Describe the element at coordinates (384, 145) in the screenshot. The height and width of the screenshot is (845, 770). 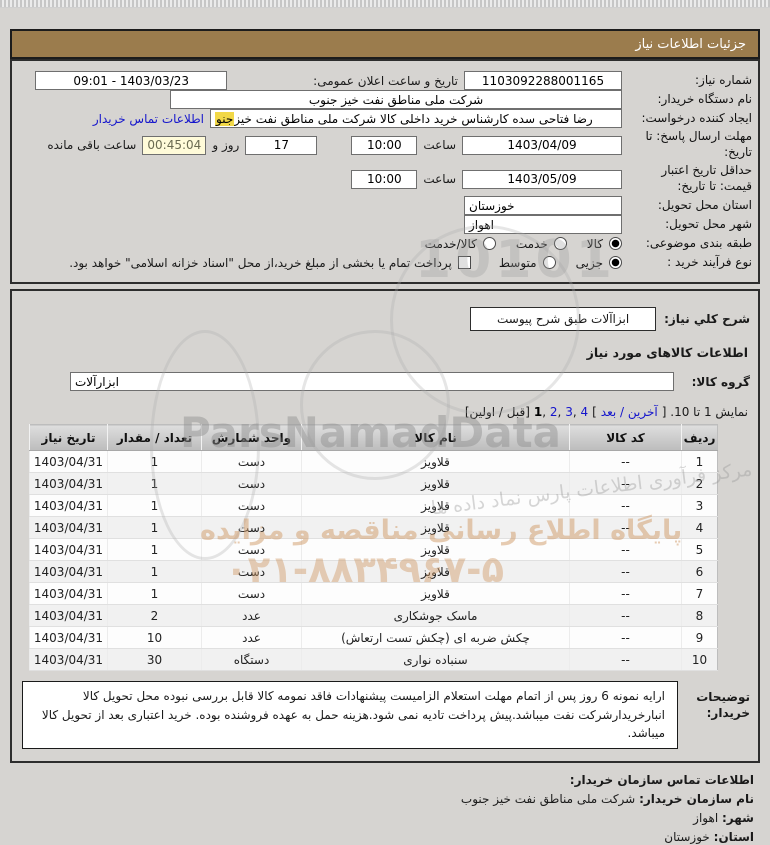
I see `response-deadline-time-field: 10:00` at that location.